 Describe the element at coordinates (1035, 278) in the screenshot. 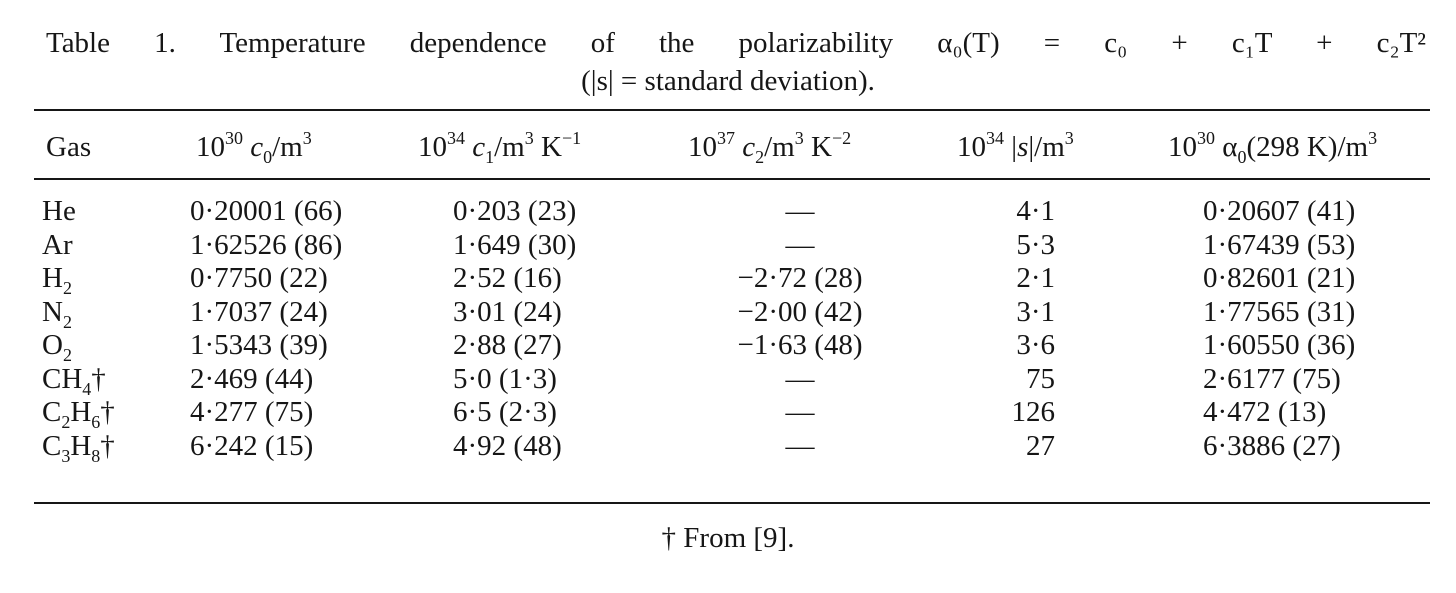

I see `cell-s: 2·1` at that location.